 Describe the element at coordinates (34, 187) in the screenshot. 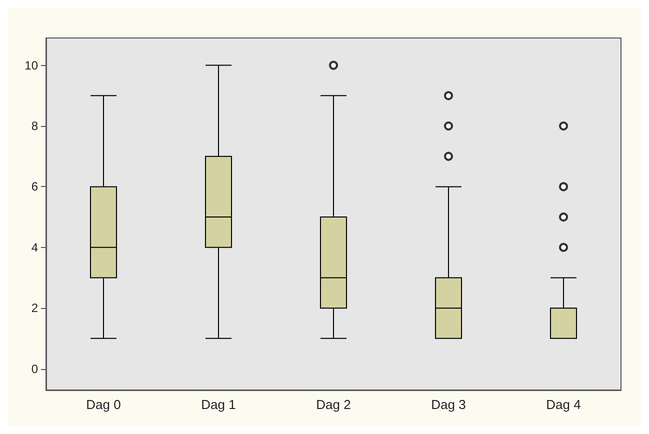

I see `y-tick-label: 6` at that location.